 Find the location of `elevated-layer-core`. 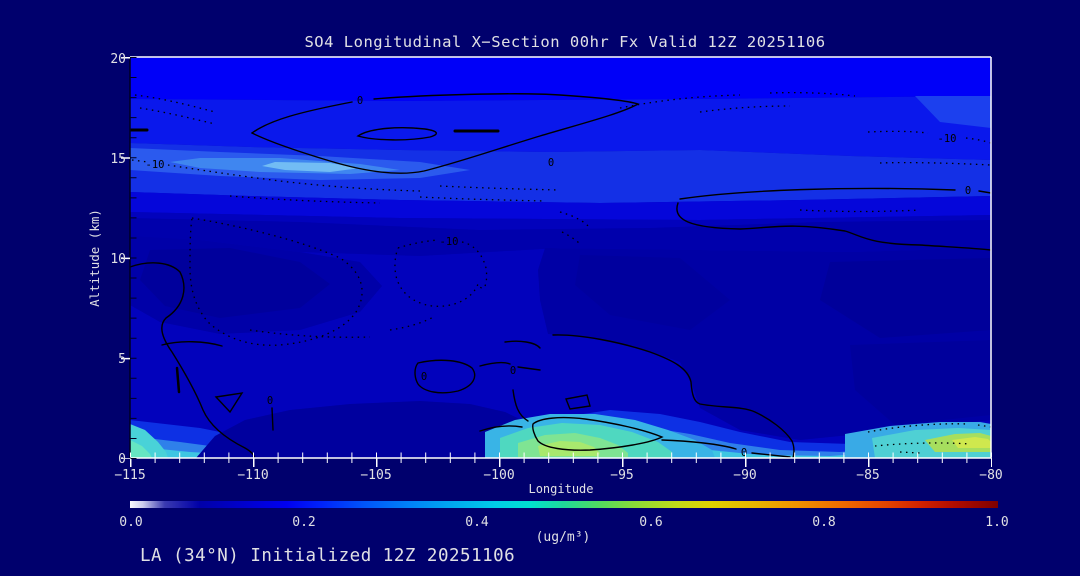

elevated-layer-core is located at coordinates (311, 167).